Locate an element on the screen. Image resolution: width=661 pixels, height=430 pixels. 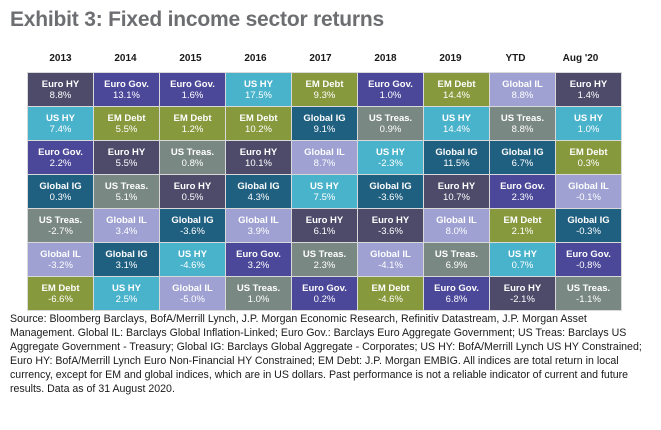
return-cell: US Treas. 2.3% is located at coordinates (324, 259).